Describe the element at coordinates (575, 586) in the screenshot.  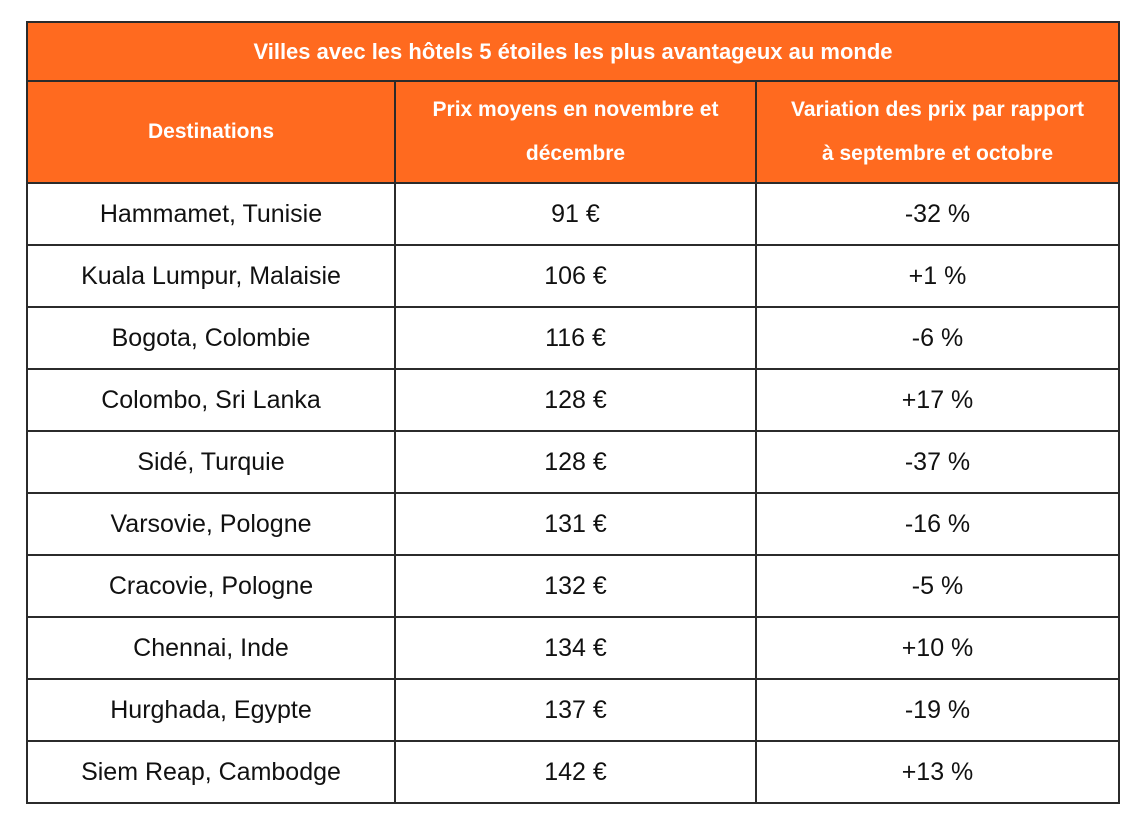
I see `price-cell: 132 €` at that location.